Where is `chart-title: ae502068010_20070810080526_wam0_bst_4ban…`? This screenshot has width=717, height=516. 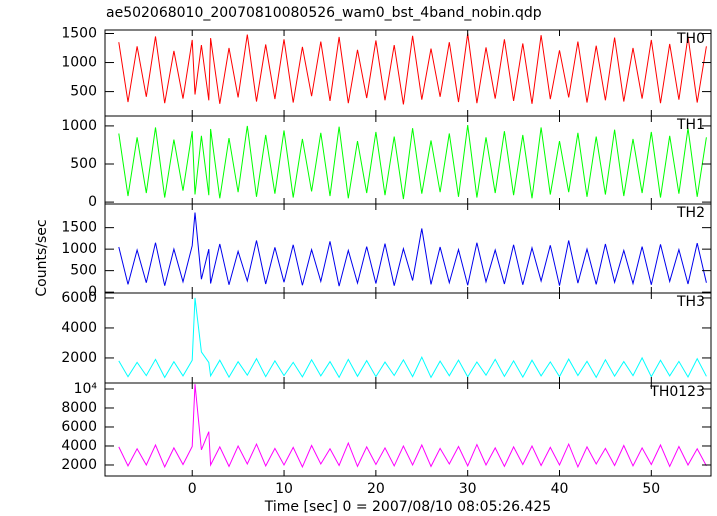
chart-title: ae502068010_20070810080526_wam0_bst_4ban… is located at coordinates (324, 13).